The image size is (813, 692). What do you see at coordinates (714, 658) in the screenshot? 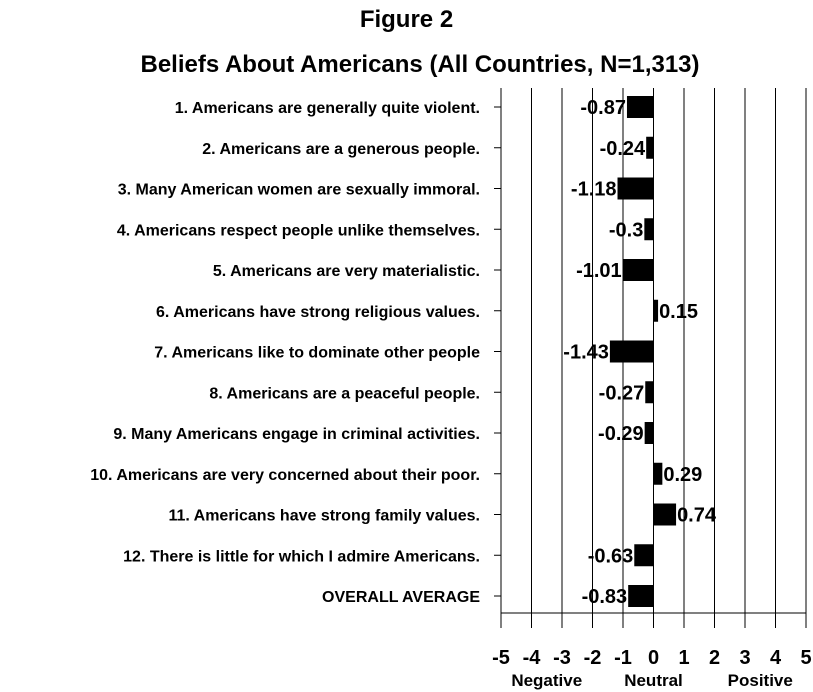
I see `x-tick-label: 2` at bounding box center [714, 658].